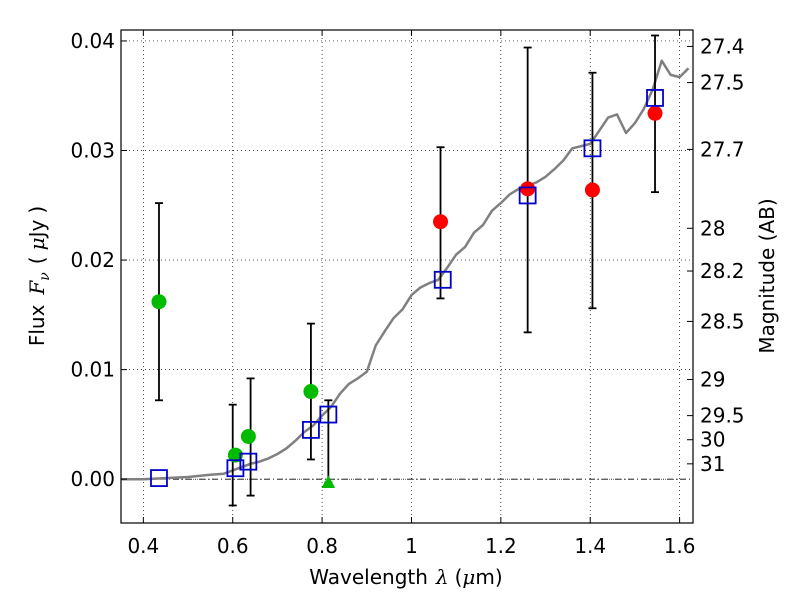 This screenshot has width=800, height=600. I want to click on x-tick-label: 1.6, so click(680, 546).